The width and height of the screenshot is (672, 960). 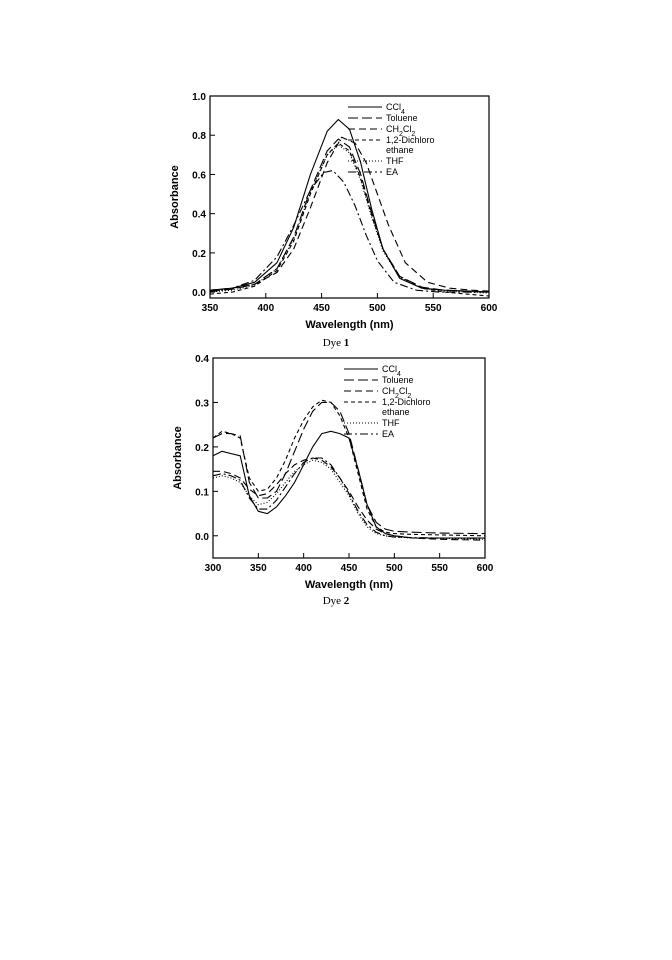 What do you see at coordinates (199, 97) in the screenshot?
I see `y-tick-label: 1.0` at bounding box center [199, 97].